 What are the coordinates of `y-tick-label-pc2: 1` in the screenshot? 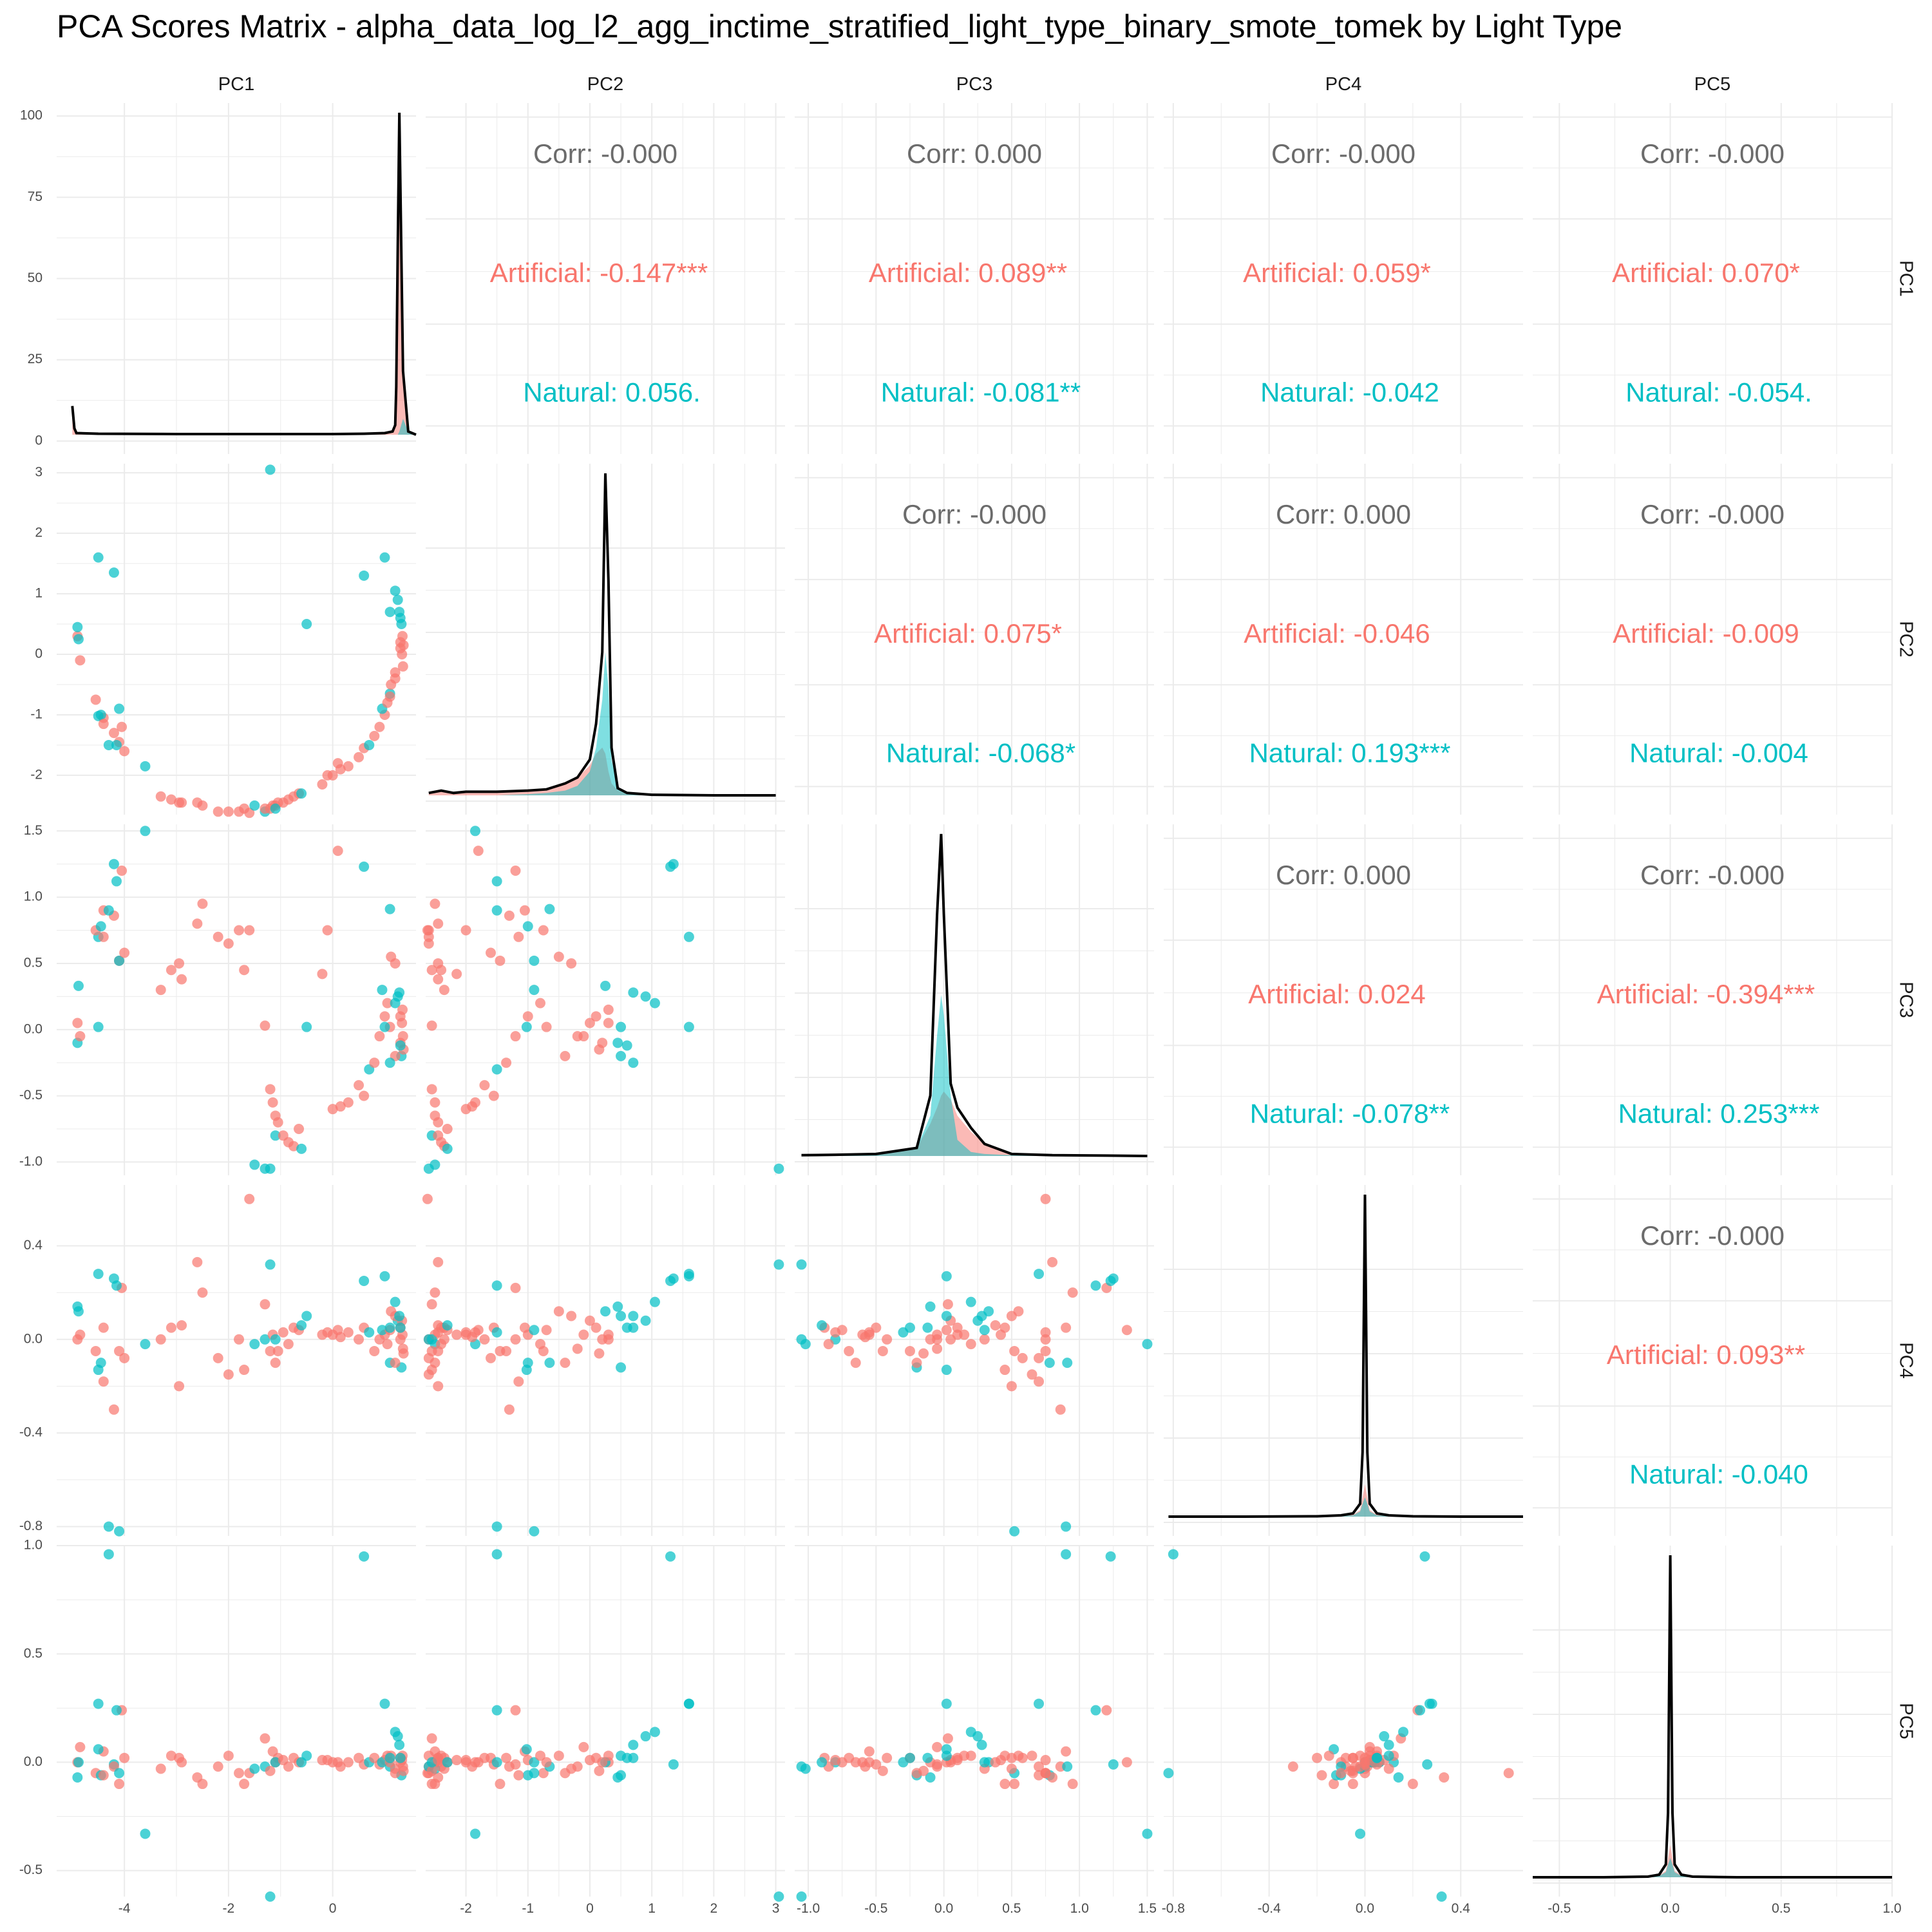 It's located at (39, 593).